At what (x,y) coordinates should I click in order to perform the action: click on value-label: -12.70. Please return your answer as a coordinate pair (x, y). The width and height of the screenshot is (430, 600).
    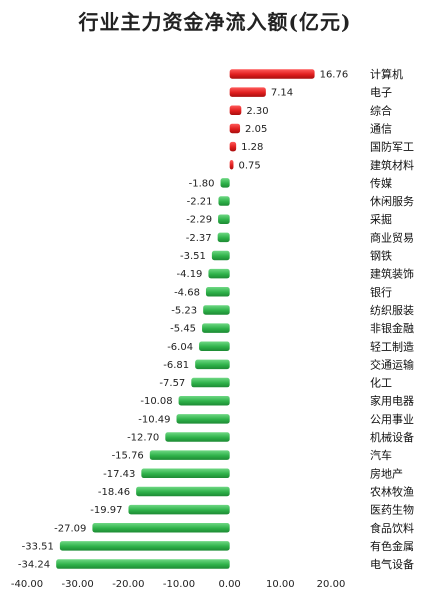
    Looking at the image, I should click on (143, 438).